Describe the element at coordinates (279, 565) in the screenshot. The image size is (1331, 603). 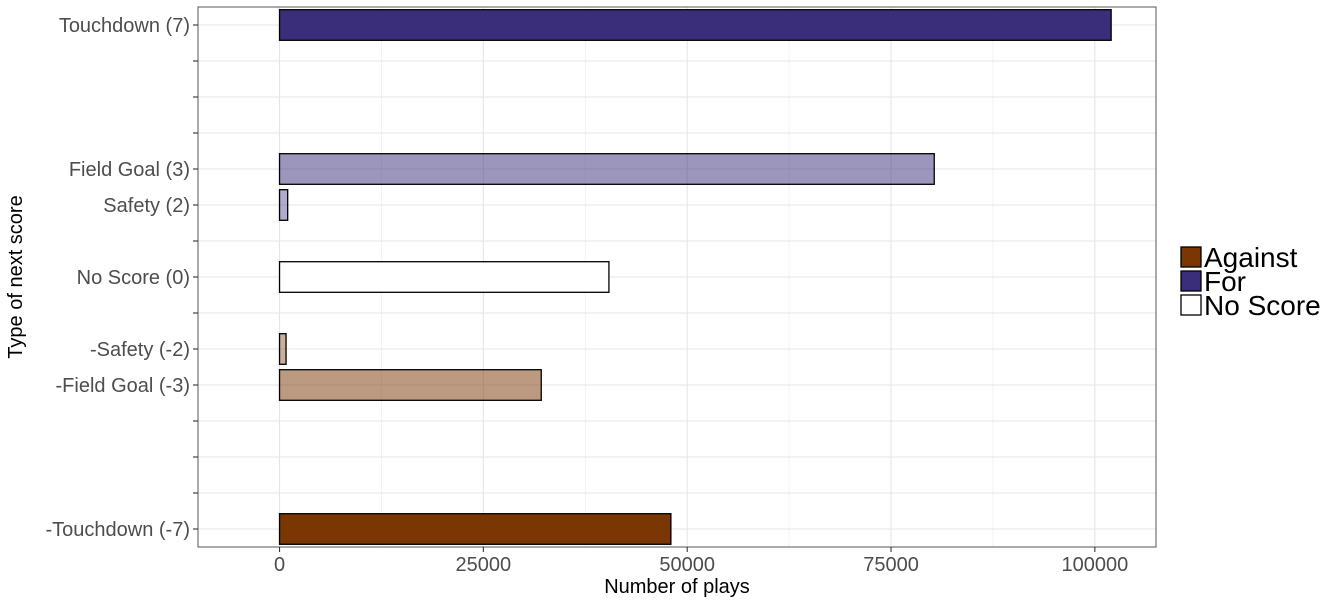
I see `x-tick-label: 0` at that location.